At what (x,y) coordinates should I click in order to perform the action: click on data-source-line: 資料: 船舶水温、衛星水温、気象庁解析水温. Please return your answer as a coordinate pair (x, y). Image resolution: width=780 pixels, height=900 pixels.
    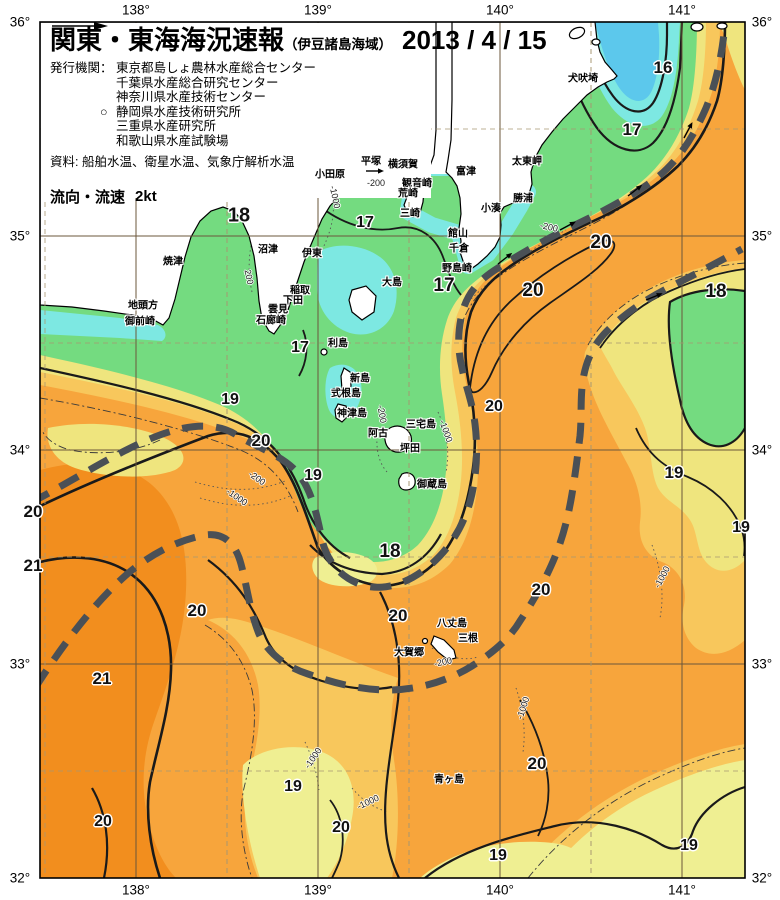
    Looking at the image, I should click on (172, 162).